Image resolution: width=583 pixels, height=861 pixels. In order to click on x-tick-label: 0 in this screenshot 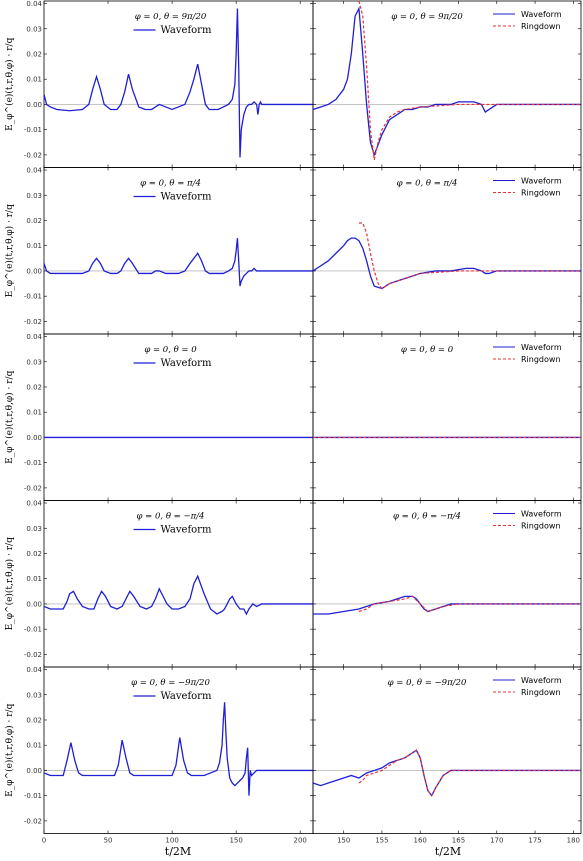, I will do `click(44, 841)`.